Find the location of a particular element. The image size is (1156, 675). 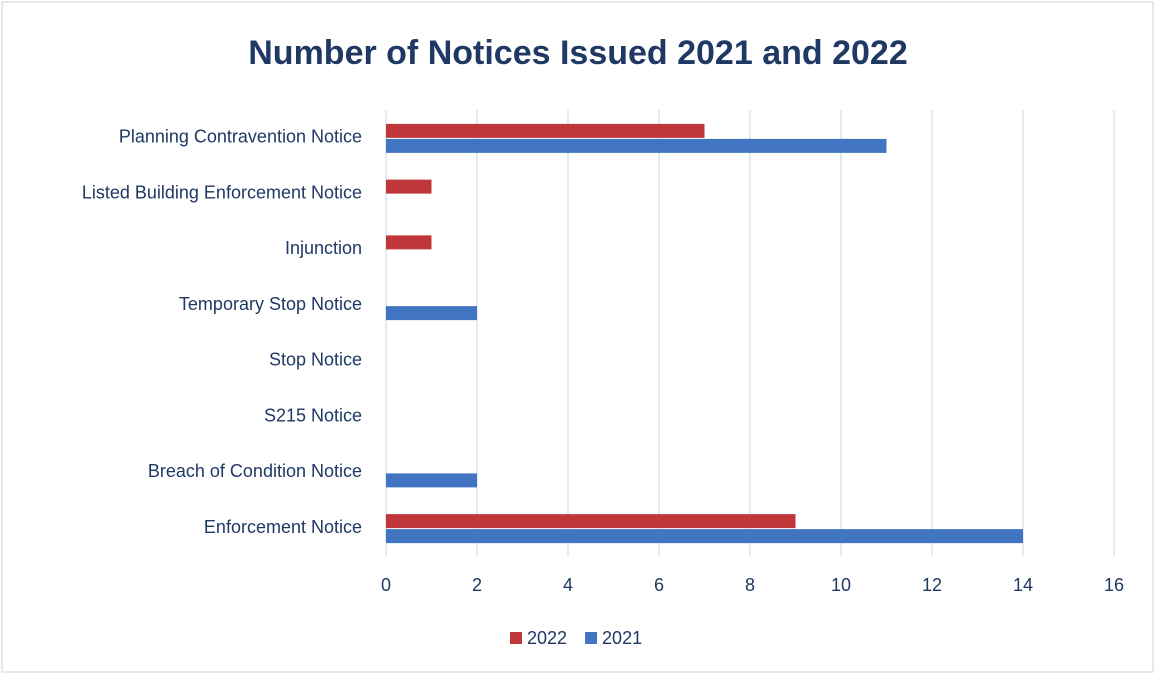

x-tick-label: 2 is located at coordinates (477, 585).